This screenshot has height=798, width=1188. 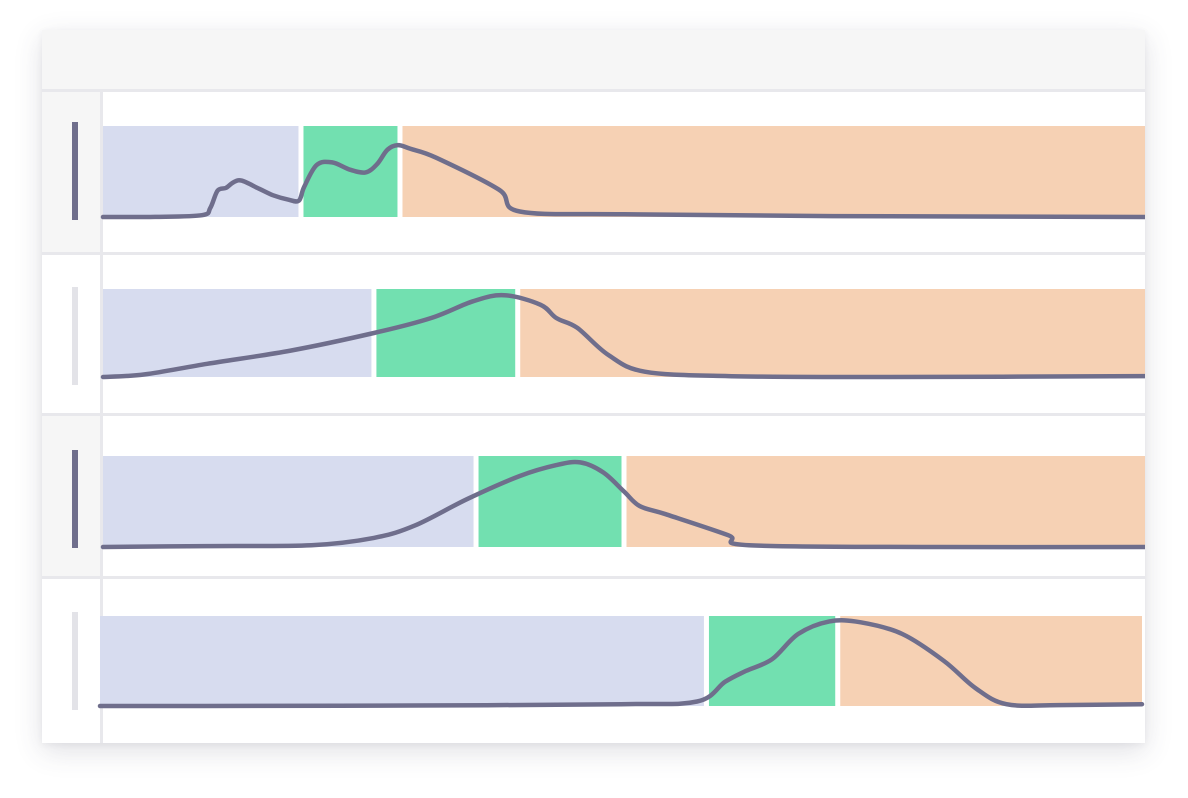 I want to click on card-header, so click(x=593, y=61).